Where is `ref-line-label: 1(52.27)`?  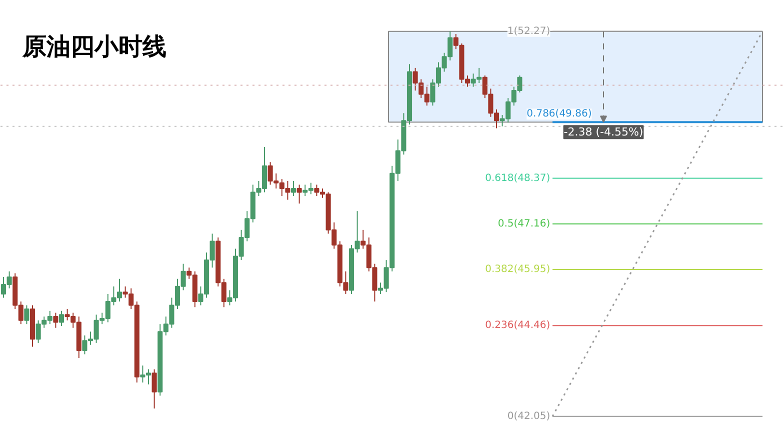 ref-line-label: 1(52.27) is located at coordinates (528, 31).